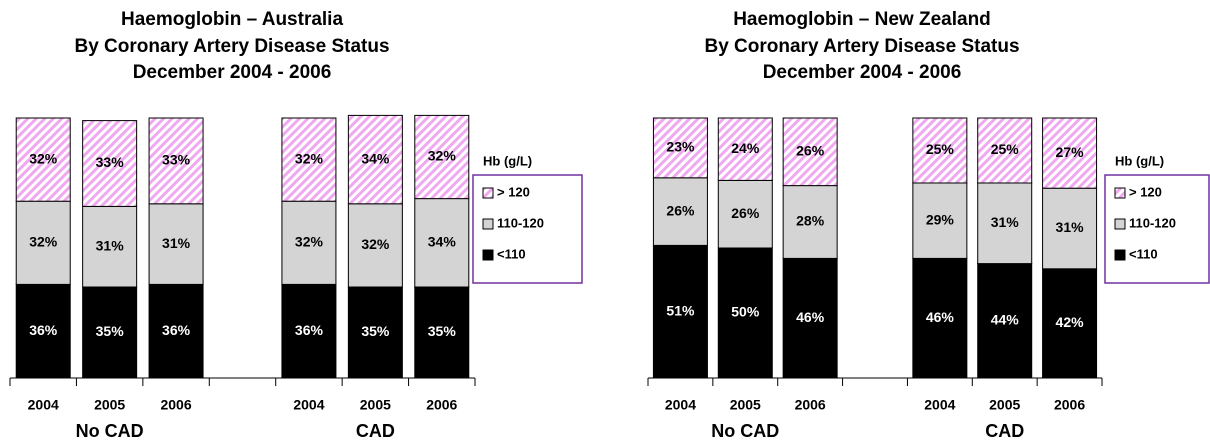 The image size is (1210, 442). Describe the element at coordinates (810, 221) in the screenshot. I see `data-label: 28%` at that location.